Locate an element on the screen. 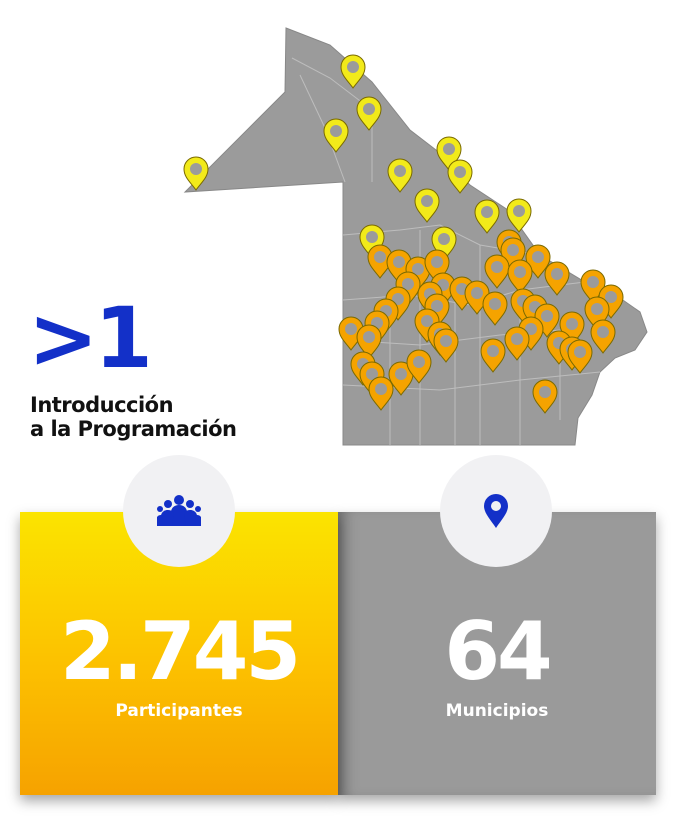 The image size is (683, 823). municipalities-icon-badge is located at coordinates (496, 511).